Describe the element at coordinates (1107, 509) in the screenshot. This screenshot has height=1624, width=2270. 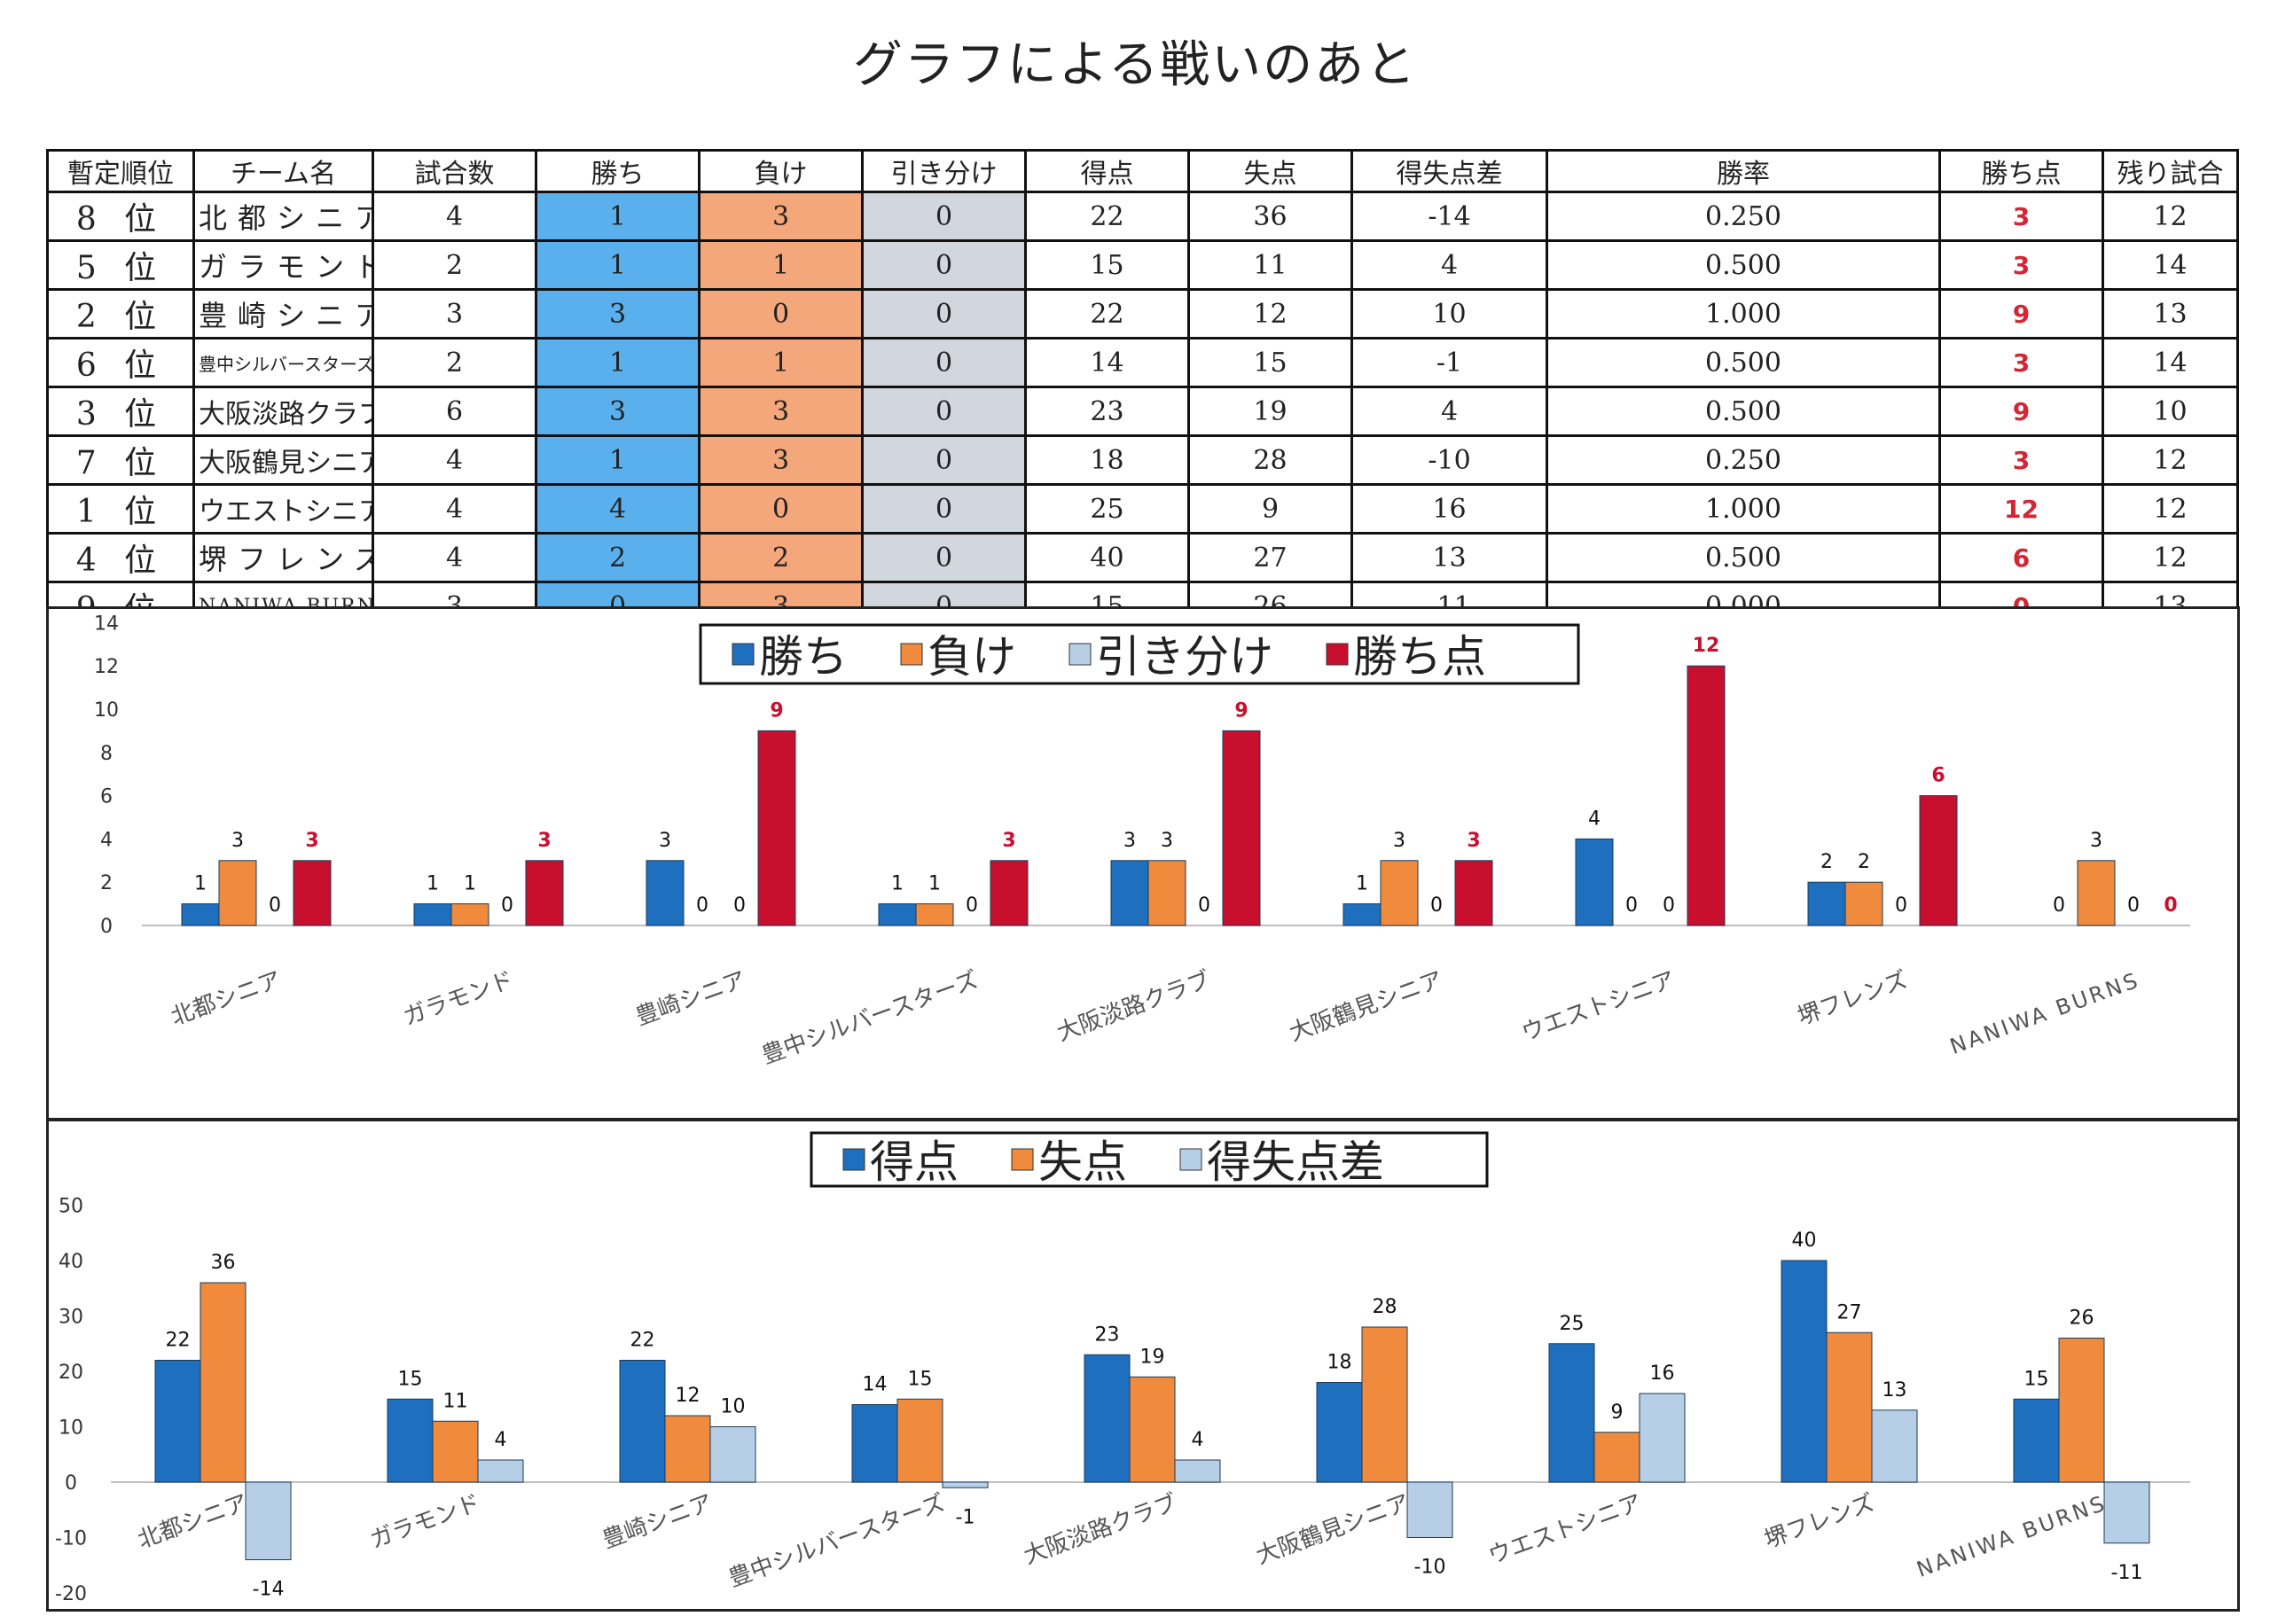
I see `cell-scored: 25` at that location.